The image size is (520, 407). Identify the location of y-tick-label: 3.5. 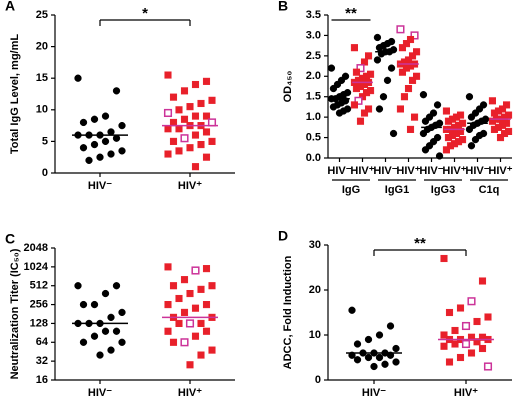
(313, 15).